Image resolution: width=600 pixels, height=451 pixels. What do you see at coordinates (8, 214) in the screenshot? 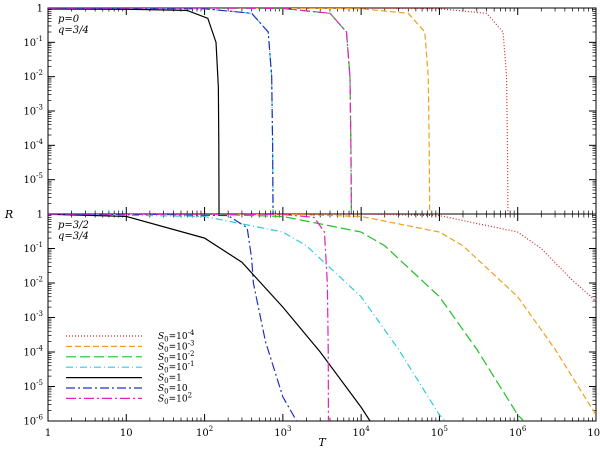
I see `y-axis-label: R` at bounding box center [8, 214].